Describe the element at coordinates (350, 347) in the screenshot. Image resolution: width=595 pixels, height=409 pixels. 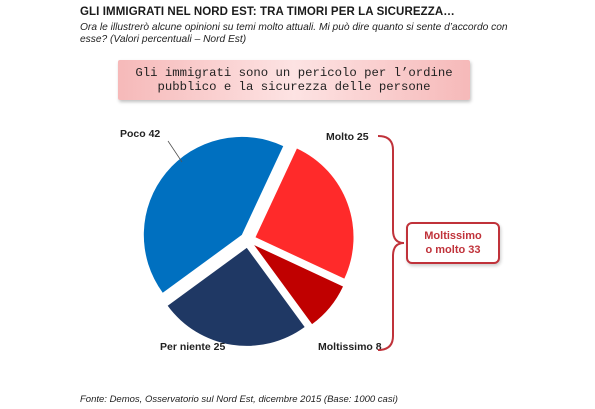
I see `slice-label-moltissimo: Moltissimo 8` at that location.